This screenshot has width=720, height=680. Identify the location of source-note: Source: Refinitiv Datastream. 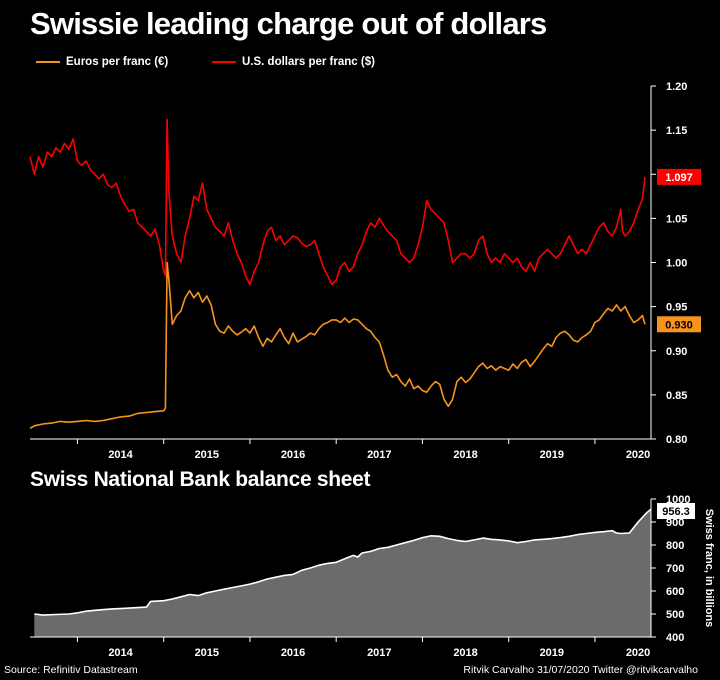
(71, 670).